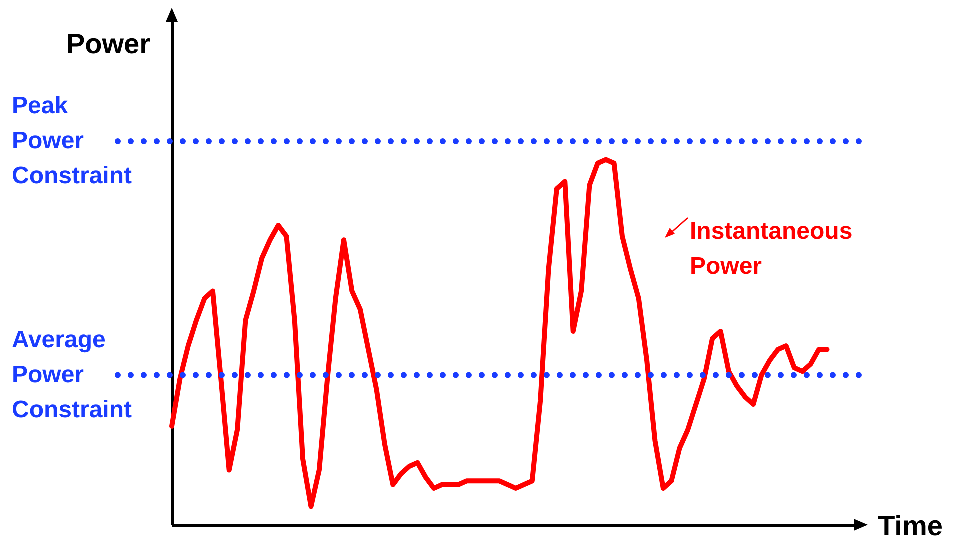  What do you see at coordinates (72, 375) in the screenshot?
I see `ref-line-label: Average Power Constraint` at bounding box center [72, 375].